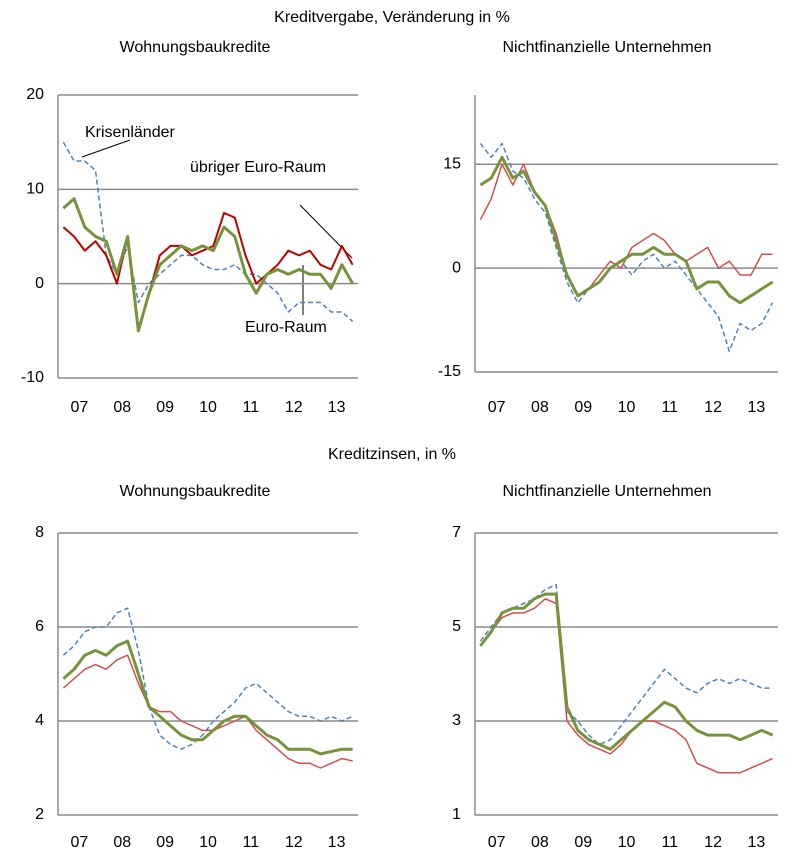  I want to click on y-tick-label: 3, so click(456, 720).